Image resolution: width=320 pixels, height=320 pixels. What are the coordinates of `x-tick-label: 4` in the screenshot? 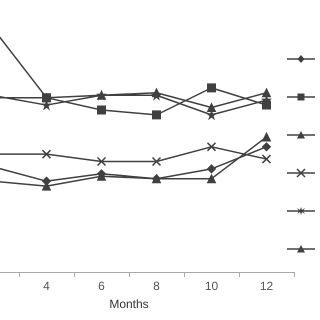 It's located at (46, 286).